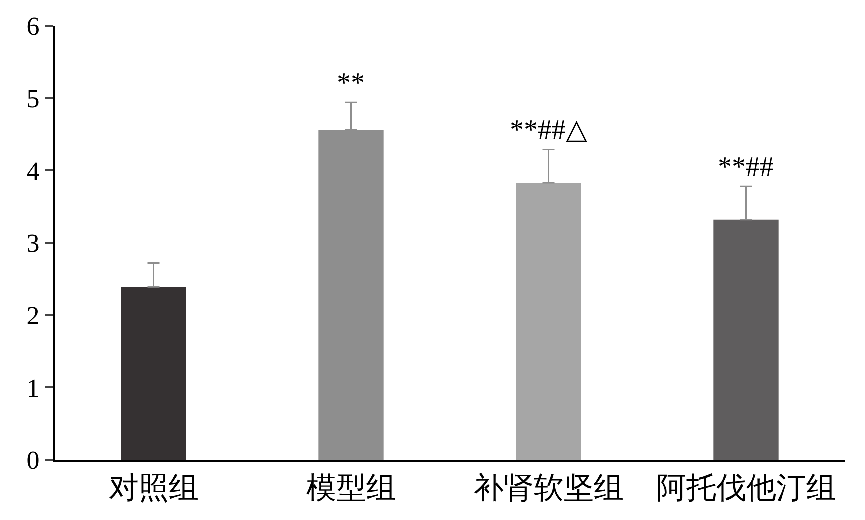 The height and width of the screenshot is (520, 865). Describe the element at coordinates (746, 167) in the screenshot. I see `annotation: **##` at that location.